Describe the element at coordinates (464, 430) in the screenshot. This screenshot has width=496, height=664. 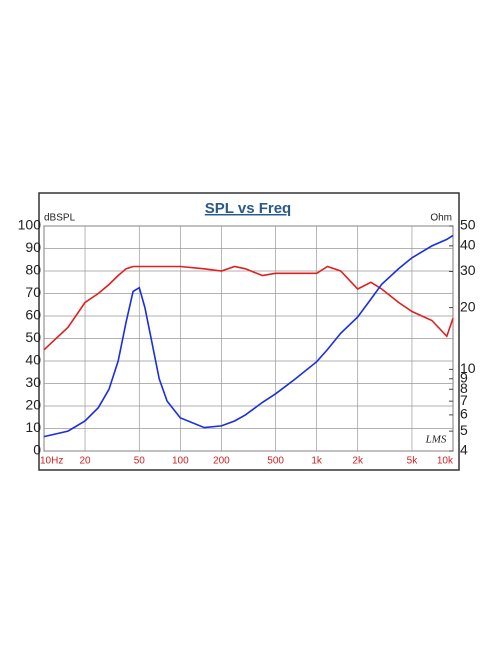
I see `y2-tick-label: 5` at that location.